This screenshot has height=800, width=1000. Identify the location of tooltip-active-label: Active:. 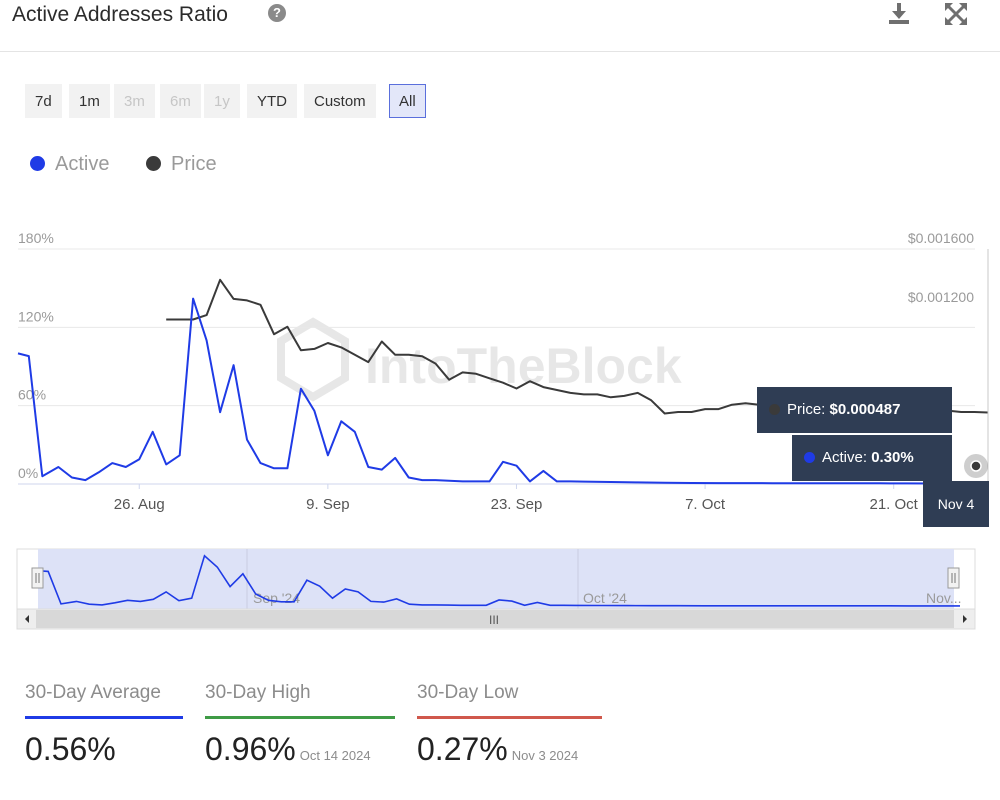
(845, 457).